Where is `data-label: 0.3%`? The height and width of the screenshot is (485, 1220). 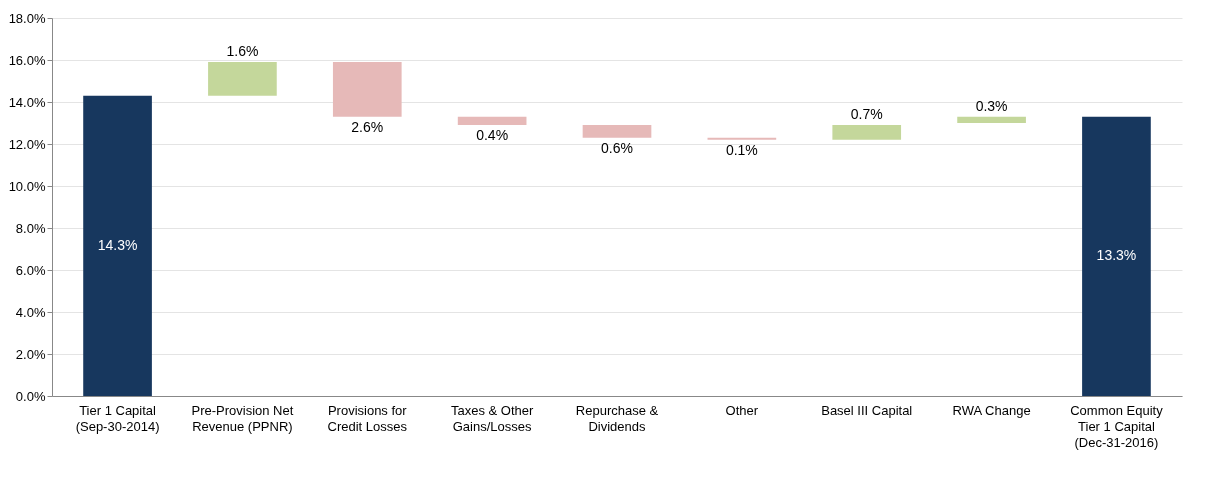
data-label: 0.3% is located at coordinates (991, 105).